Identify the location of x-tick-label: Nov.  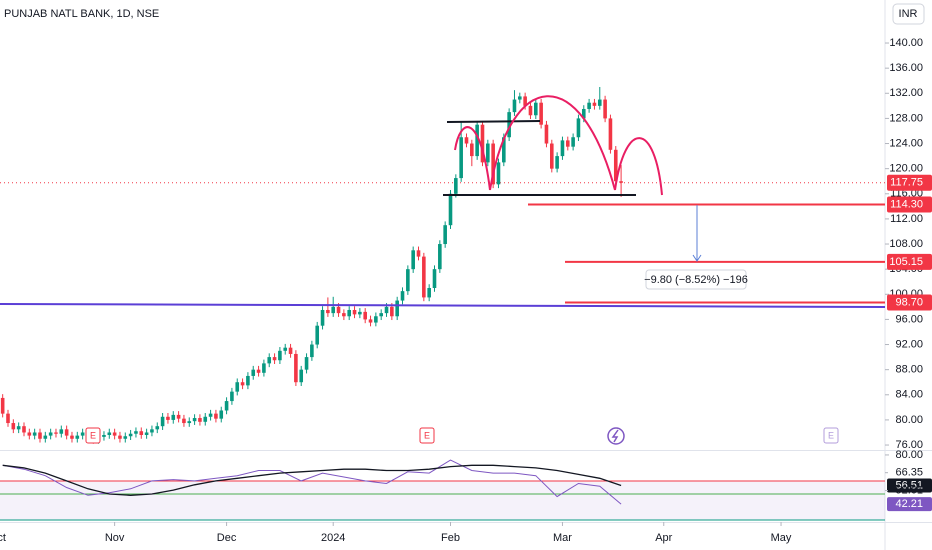
(115, 538).